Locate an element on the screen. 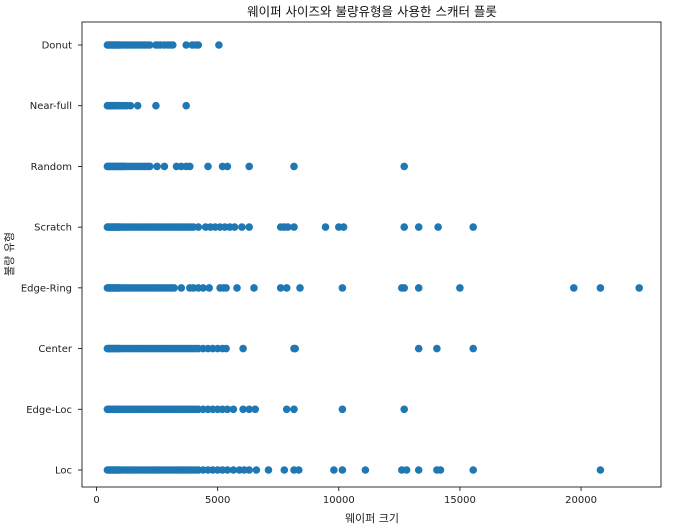 The height and width of the screenshot is (531, 675). y-tick-label: Scratch is located at coordinates (53, 228).